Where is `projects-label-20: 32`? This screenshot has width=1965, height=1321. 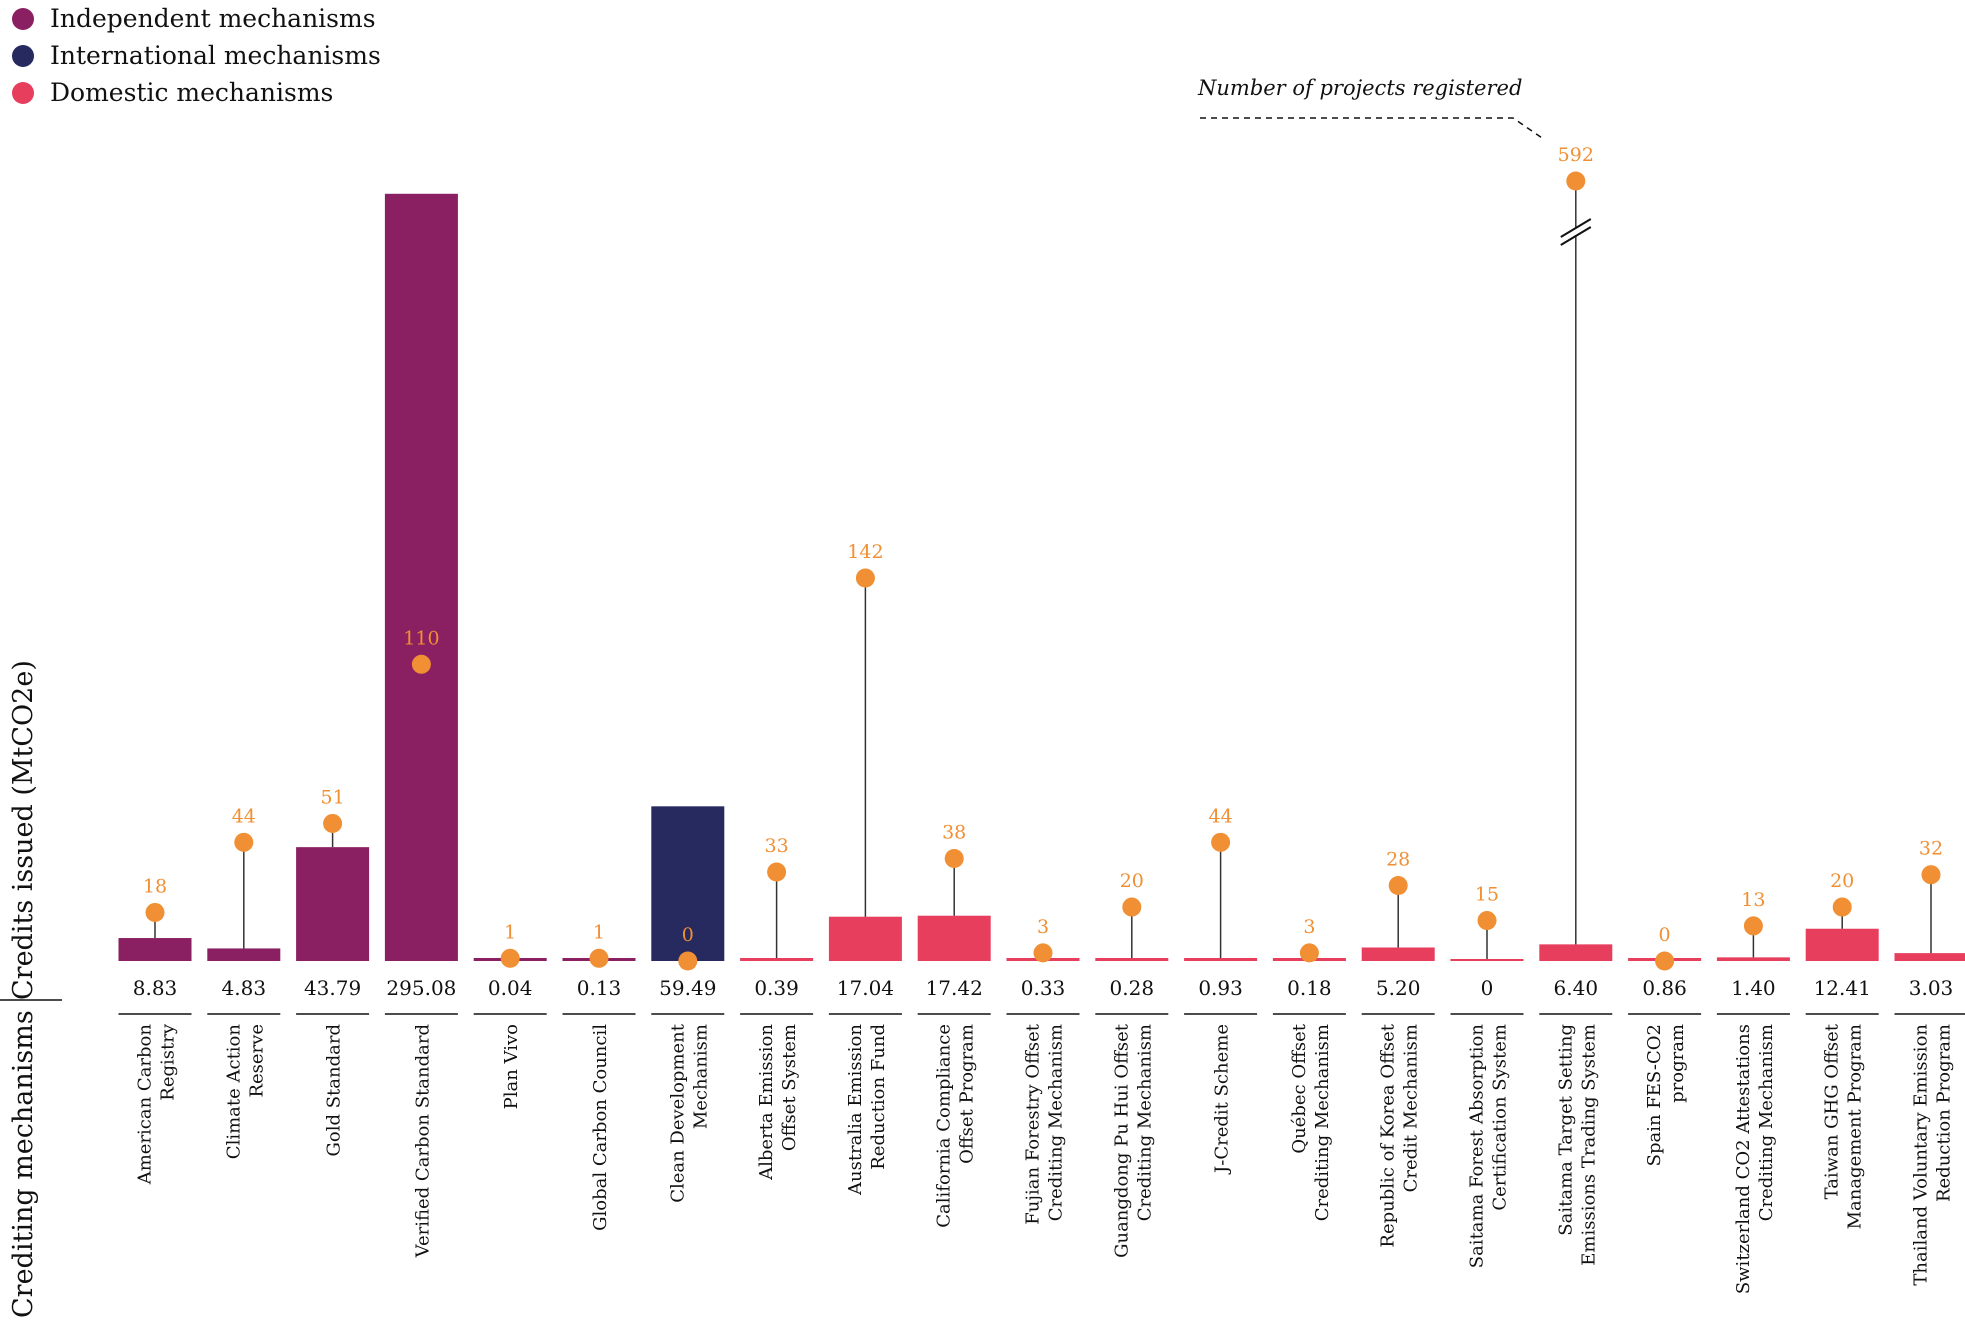 projects-label-20: 32 is located at coordinates (1931, 849).